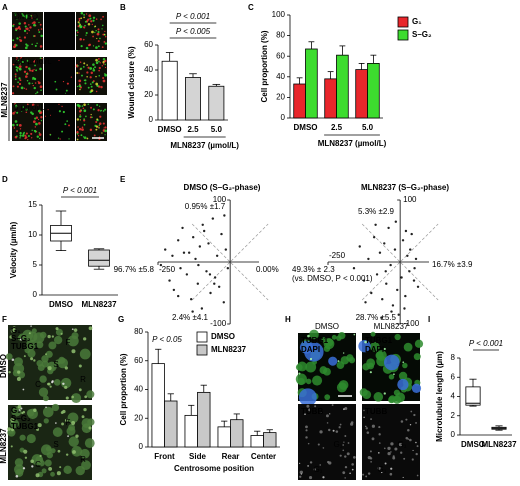  What do you see at coordinates (5, 7) in the screenshot?
I see `panel-letter: A` at bounding box center [5, 7].